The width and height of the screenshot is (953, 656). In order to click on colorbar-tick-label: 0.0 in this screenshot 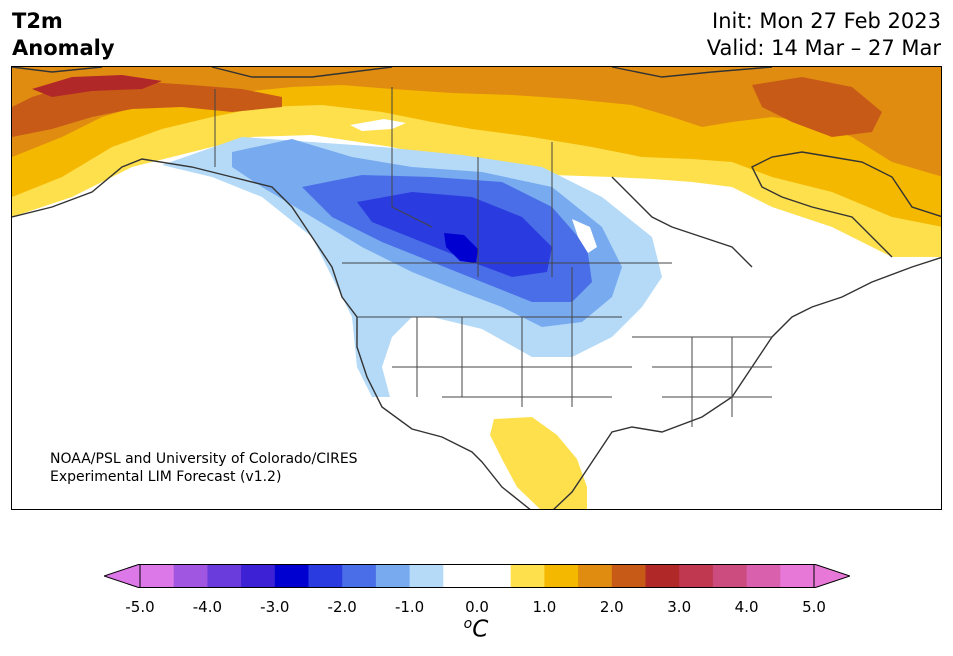, I will do `click(477, 607)`.